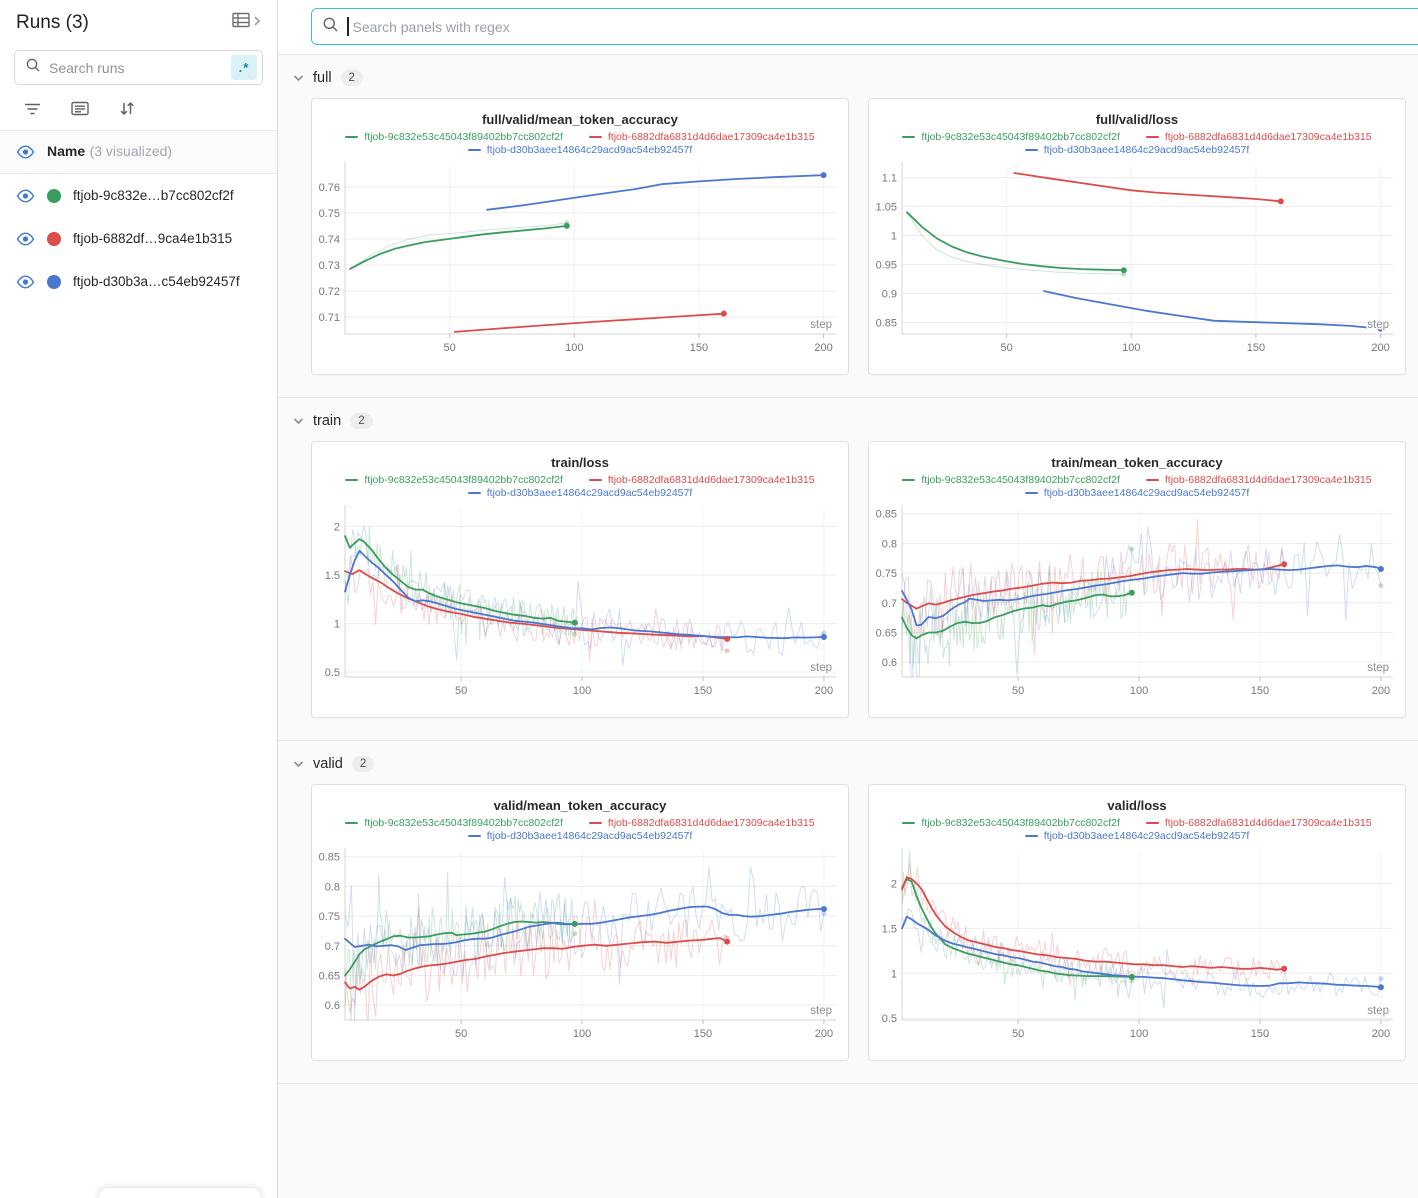  Describe the element at coordinates (54, 238) in the screenshot. I see `run-color-dot` at that location.